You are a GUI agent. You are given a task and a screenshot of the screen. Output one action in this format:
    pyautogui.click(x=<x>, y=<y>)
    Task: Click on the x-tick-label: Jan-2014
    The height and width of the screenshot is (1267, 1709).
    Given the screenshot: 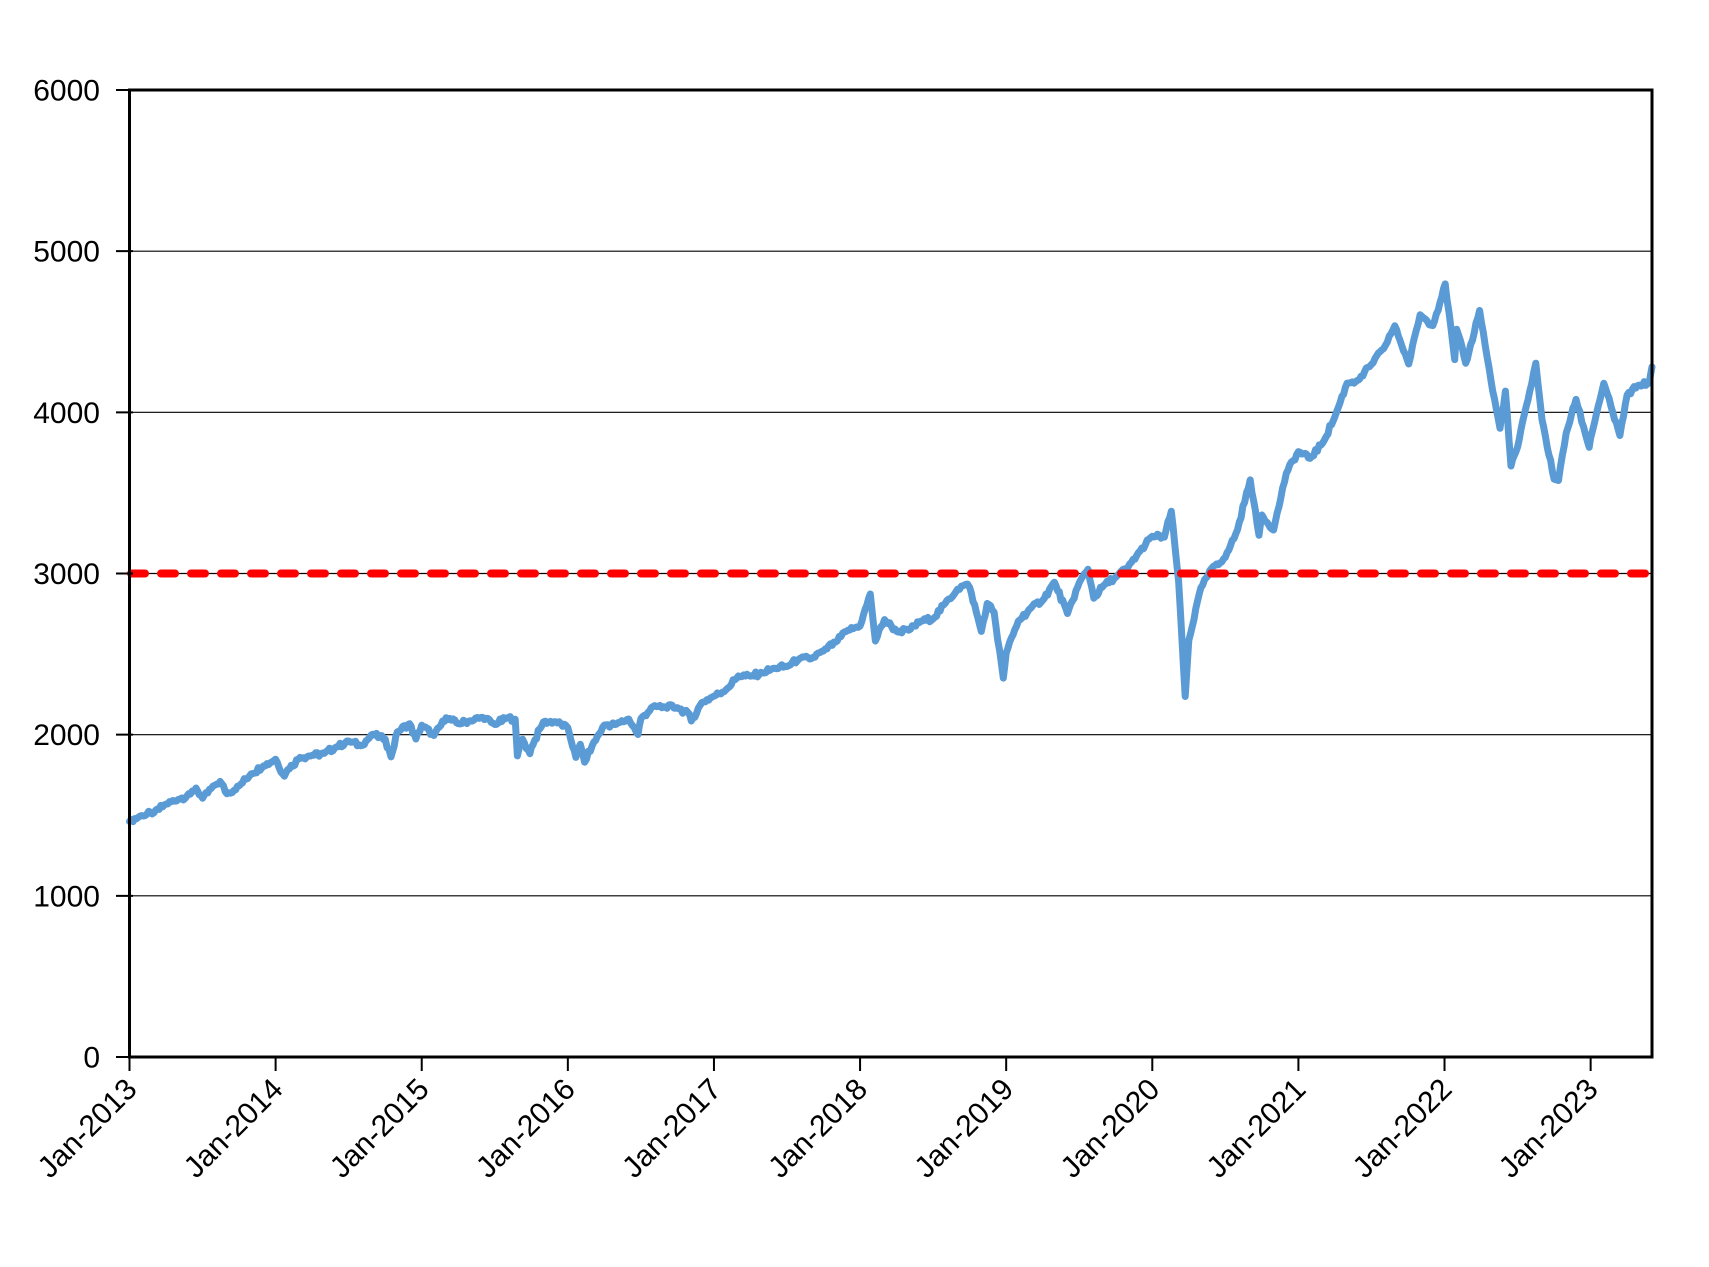 What is the action you would take?
    pyautogui.click(x=234, y=1129)
    